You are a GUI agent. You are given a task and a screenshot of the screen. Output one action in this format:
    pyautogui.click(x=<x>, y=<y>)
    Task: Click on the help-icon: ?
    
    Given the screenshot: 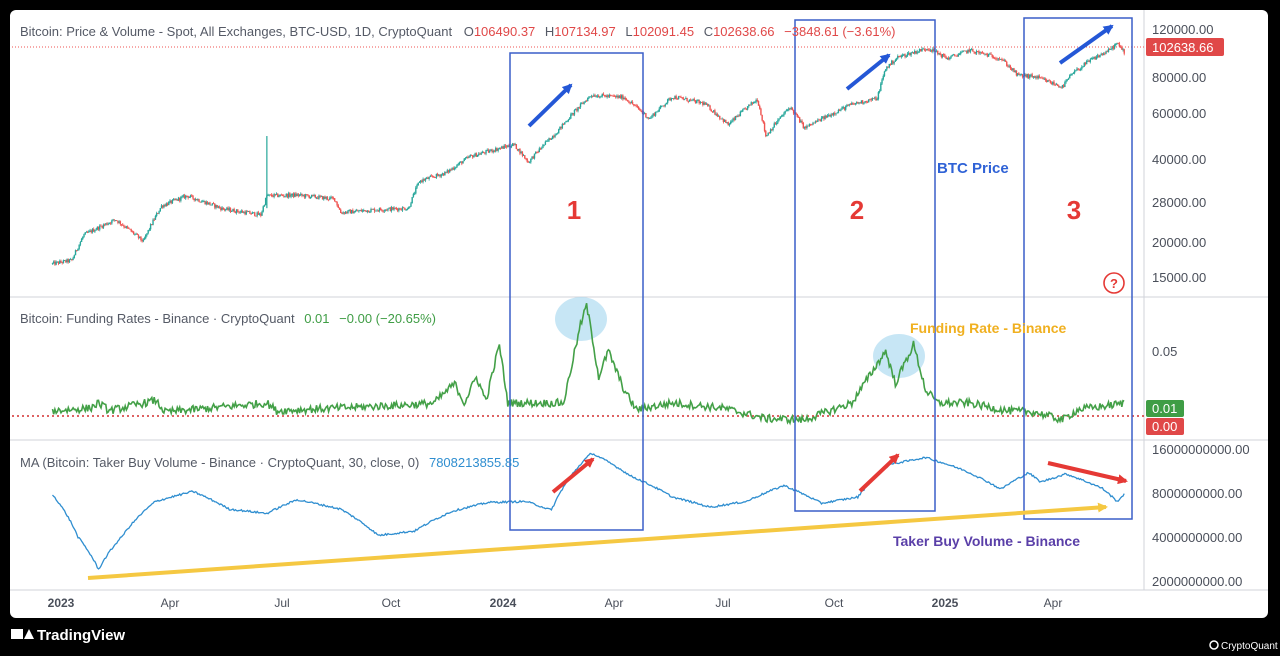 What is the action you would take?
    pyautogui.click(x=1114, y=283)
    